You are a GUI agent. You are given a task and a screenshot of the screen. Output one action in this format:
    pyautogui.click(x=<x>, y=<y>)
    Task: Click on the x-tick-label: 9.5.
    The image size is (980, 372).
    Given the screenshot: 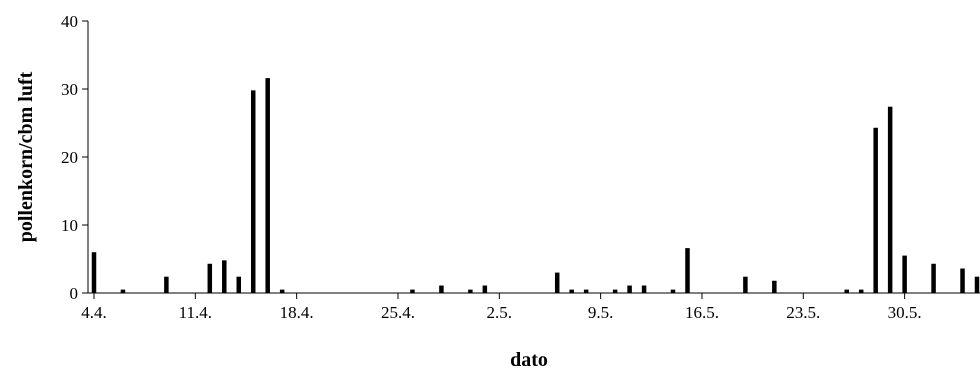 What is the action you would take?
    pyautogui.click(x=601, y=312)
    